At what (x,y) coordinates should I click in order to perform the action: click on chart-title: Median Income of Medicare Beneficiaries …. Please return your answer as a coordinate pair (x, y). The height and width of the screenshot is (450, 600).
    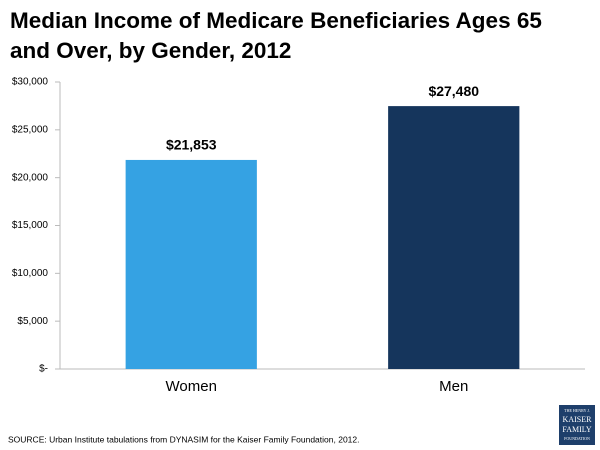
    Looking at the image, I should click on (276, 35).